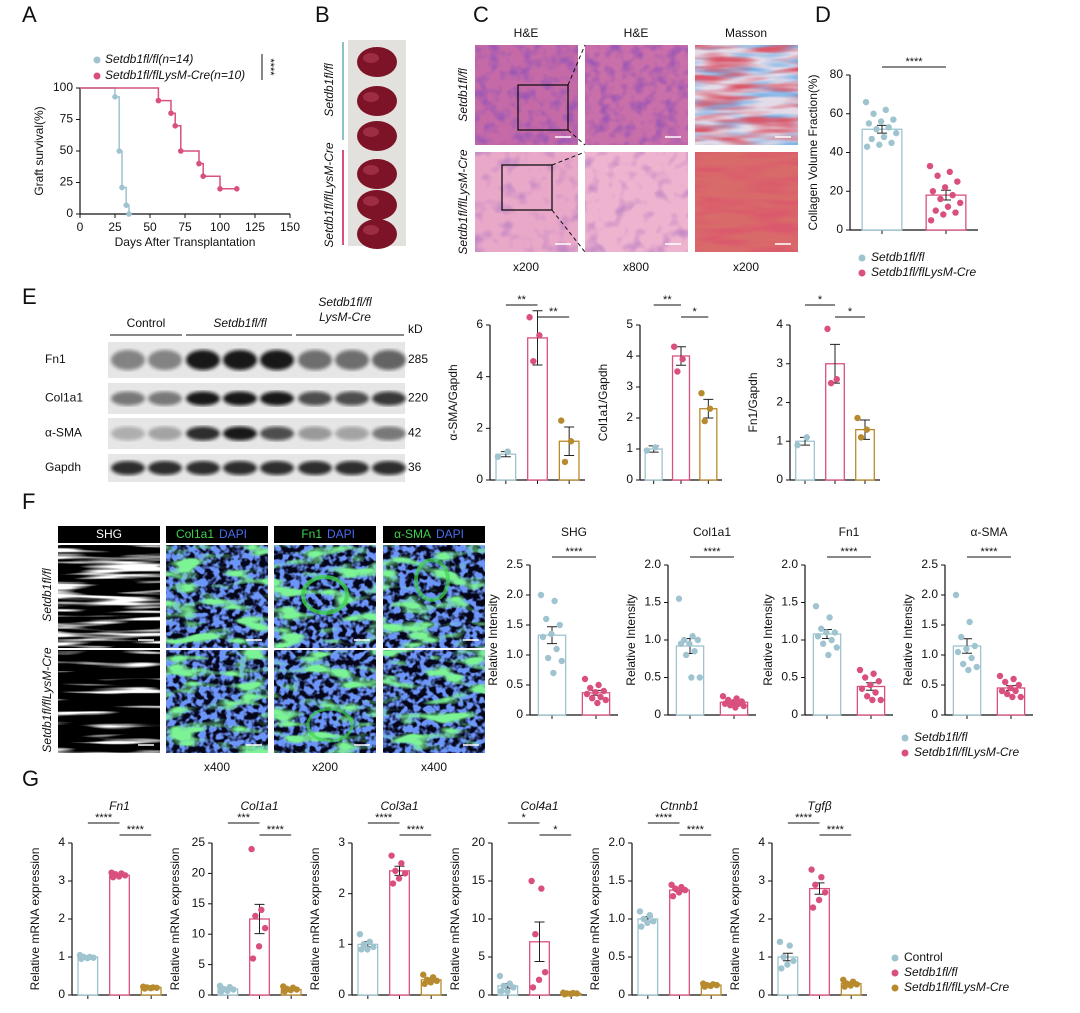 The width and height of the screenshot is (1080, 1013). I want to click on chart-title: Ctnnb1, so click(679, 806).